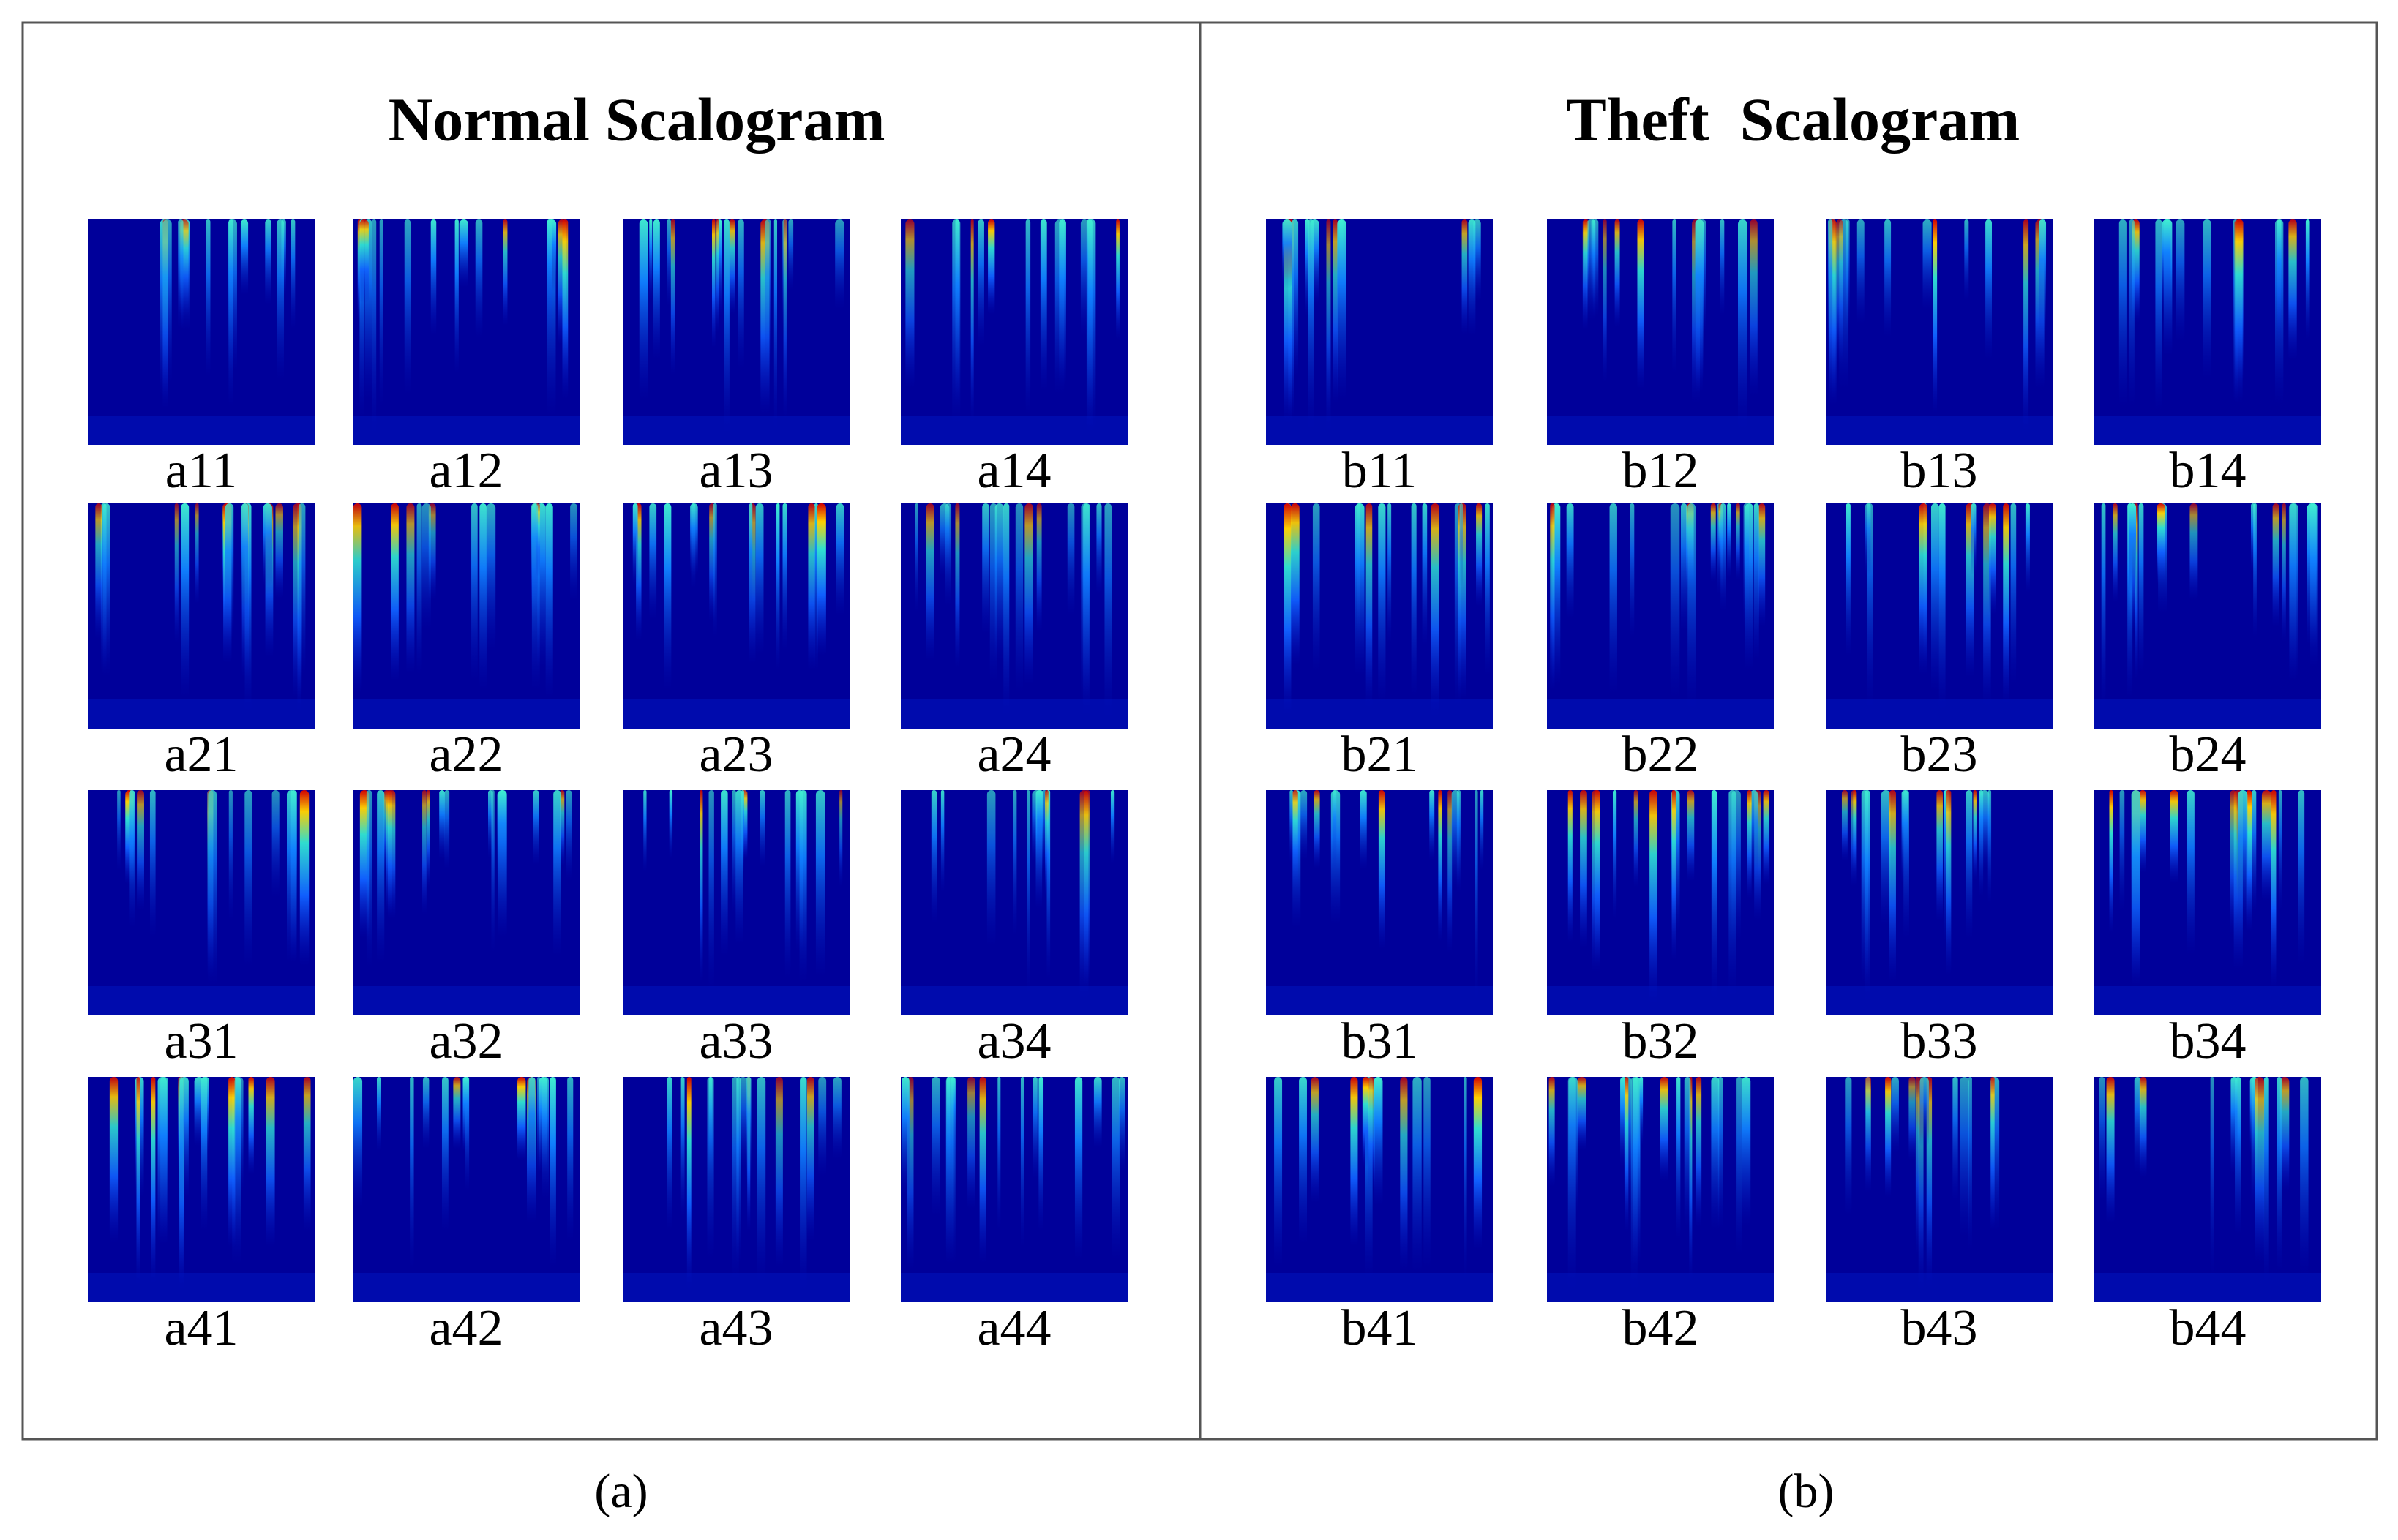 The height and width of the screenshot is (1540, 2398). Describe the element at coordinates (1939, 754) in the screenshot. I see `cell-label: b23` at that location.